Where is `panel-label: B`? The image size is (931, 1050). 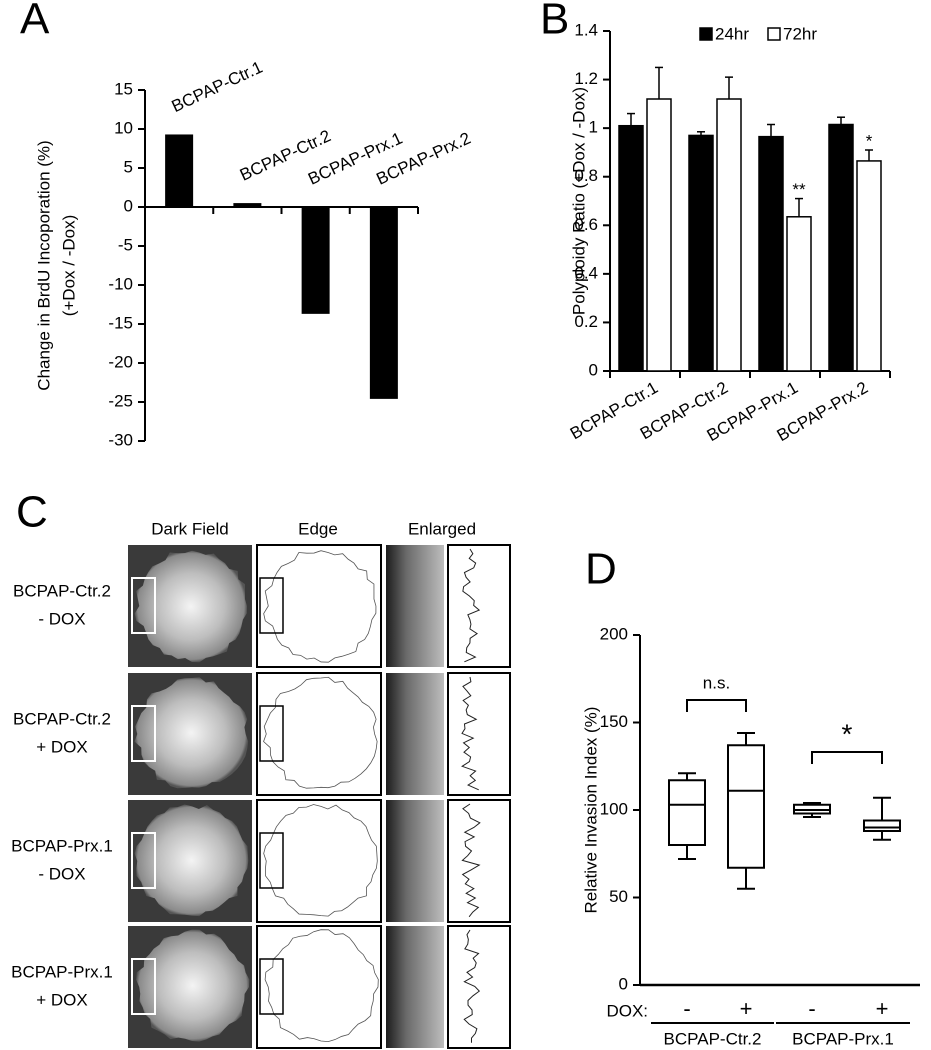
panel-label: B is located at coordinates (554, 22).